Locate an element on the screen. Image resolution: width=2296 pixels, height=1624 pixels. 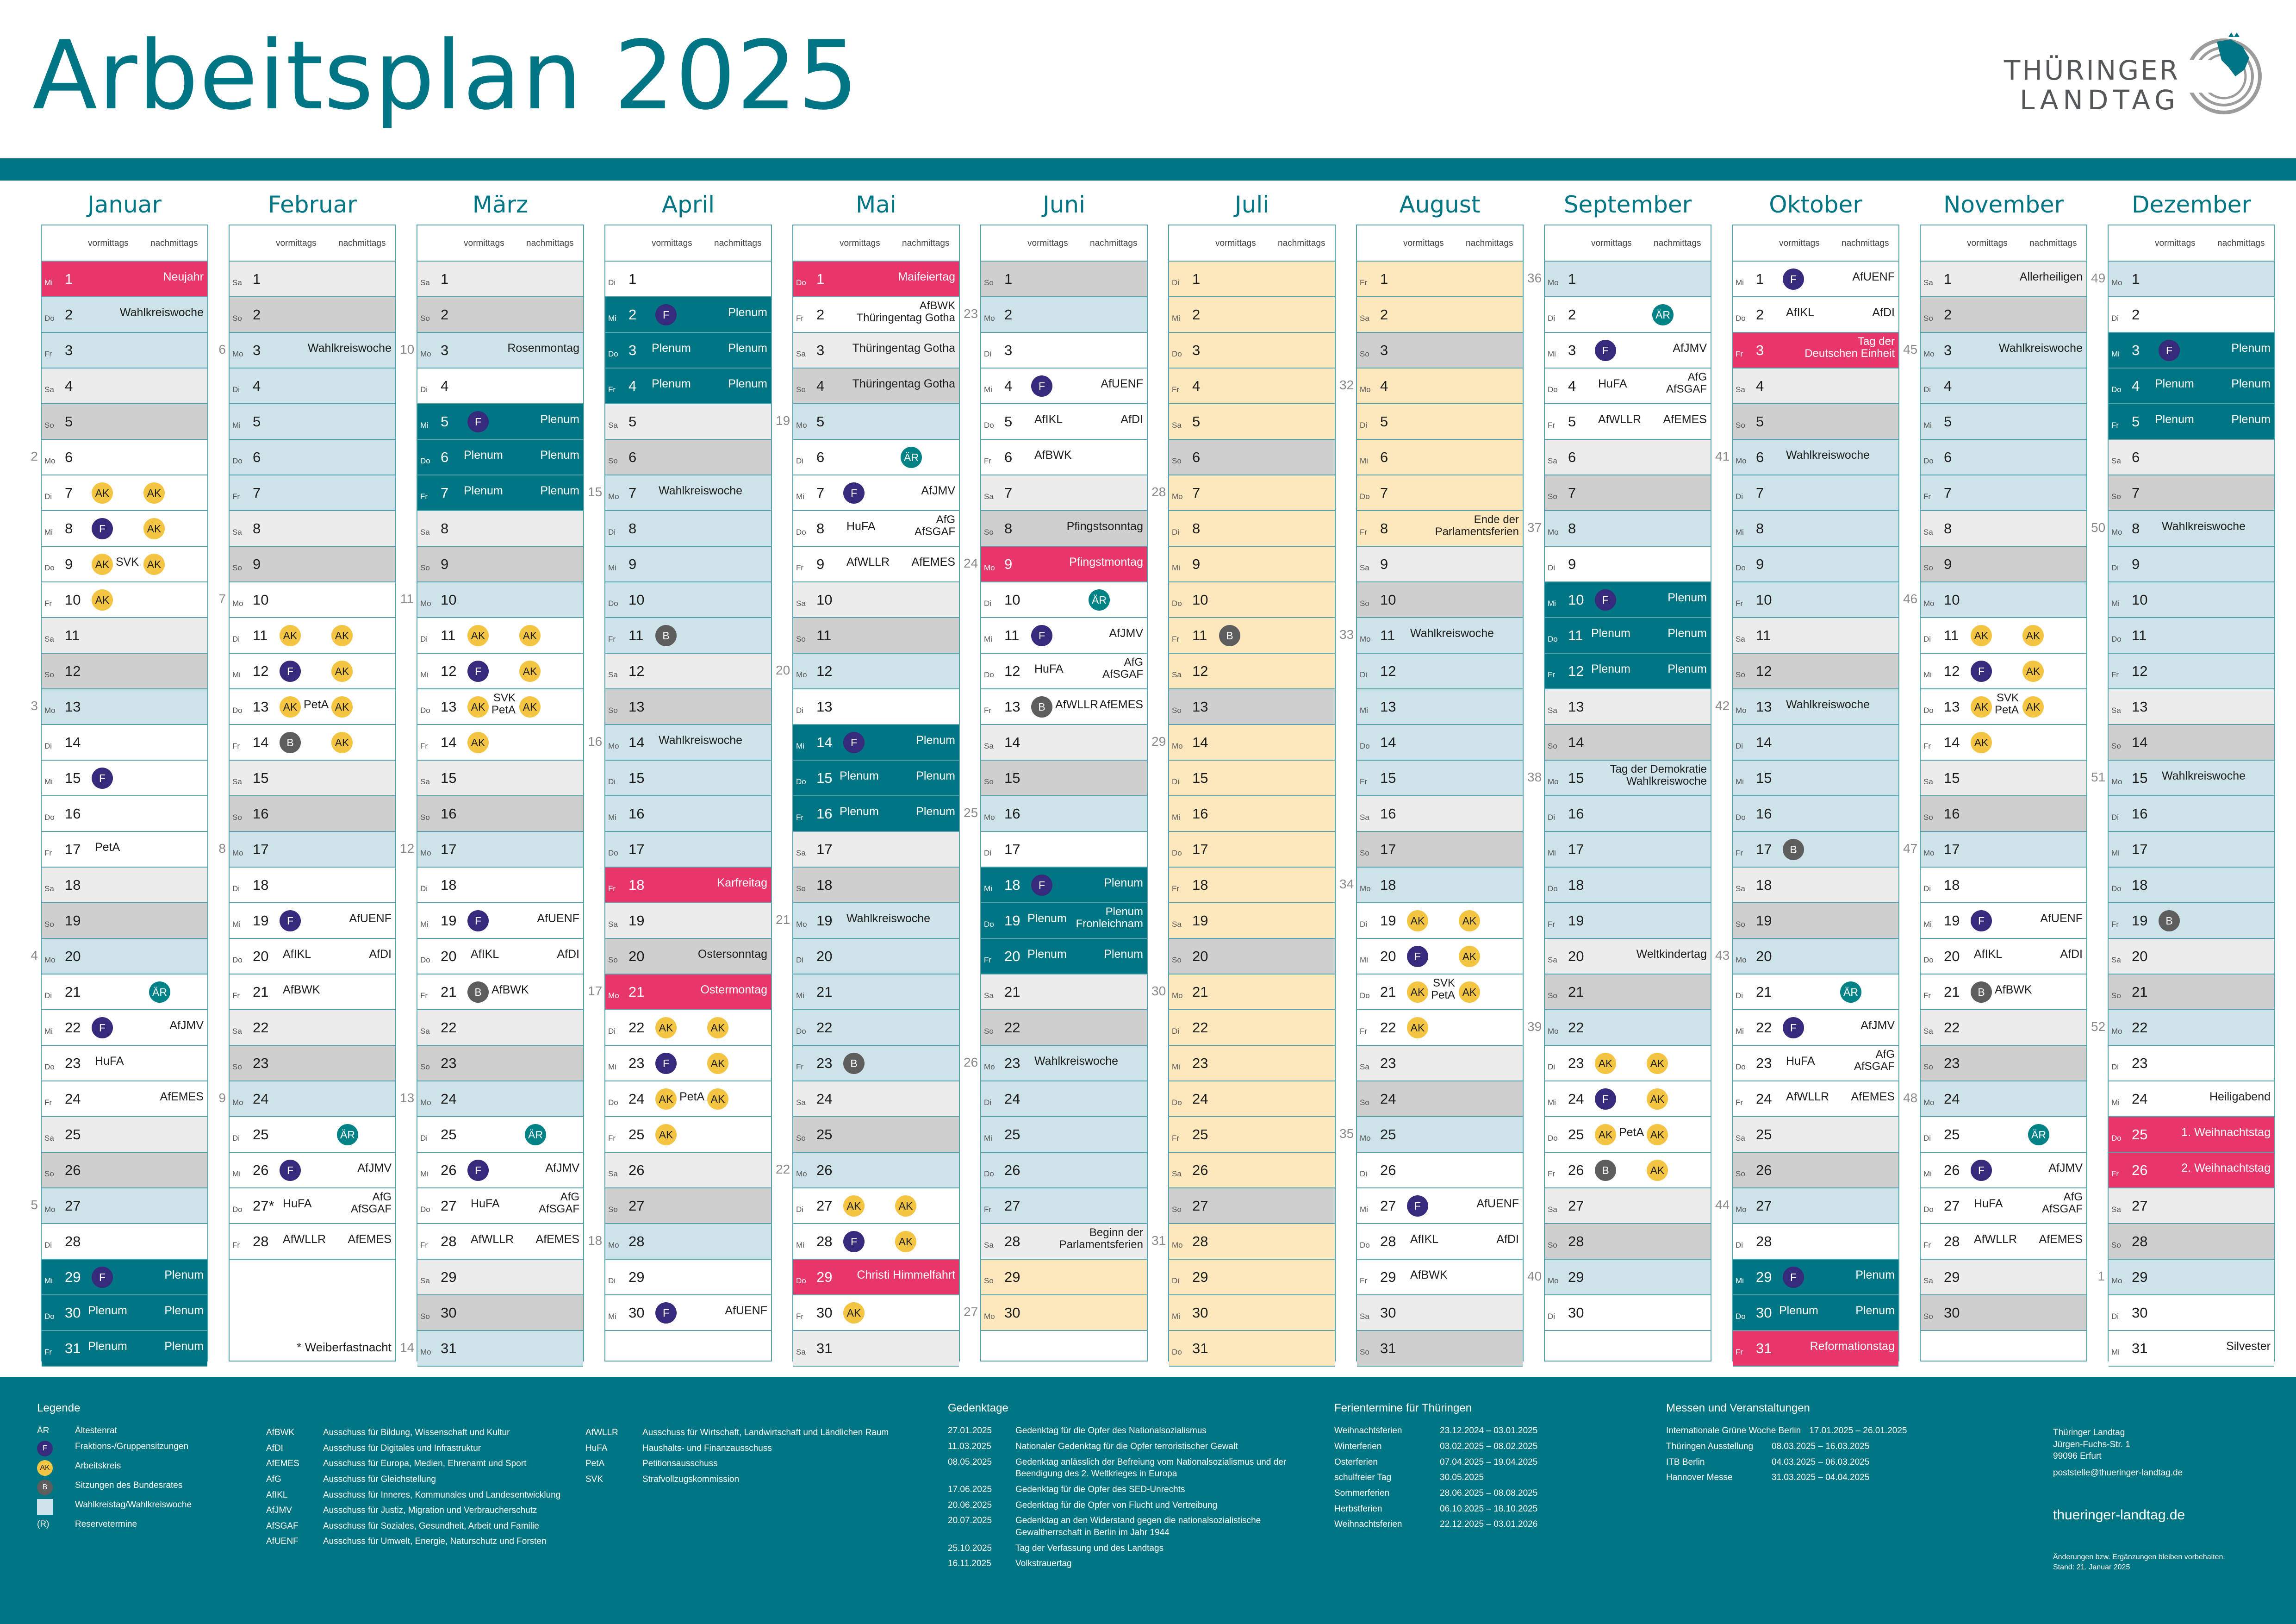
day-row: Di 8 is located at coordinates (688, 529).